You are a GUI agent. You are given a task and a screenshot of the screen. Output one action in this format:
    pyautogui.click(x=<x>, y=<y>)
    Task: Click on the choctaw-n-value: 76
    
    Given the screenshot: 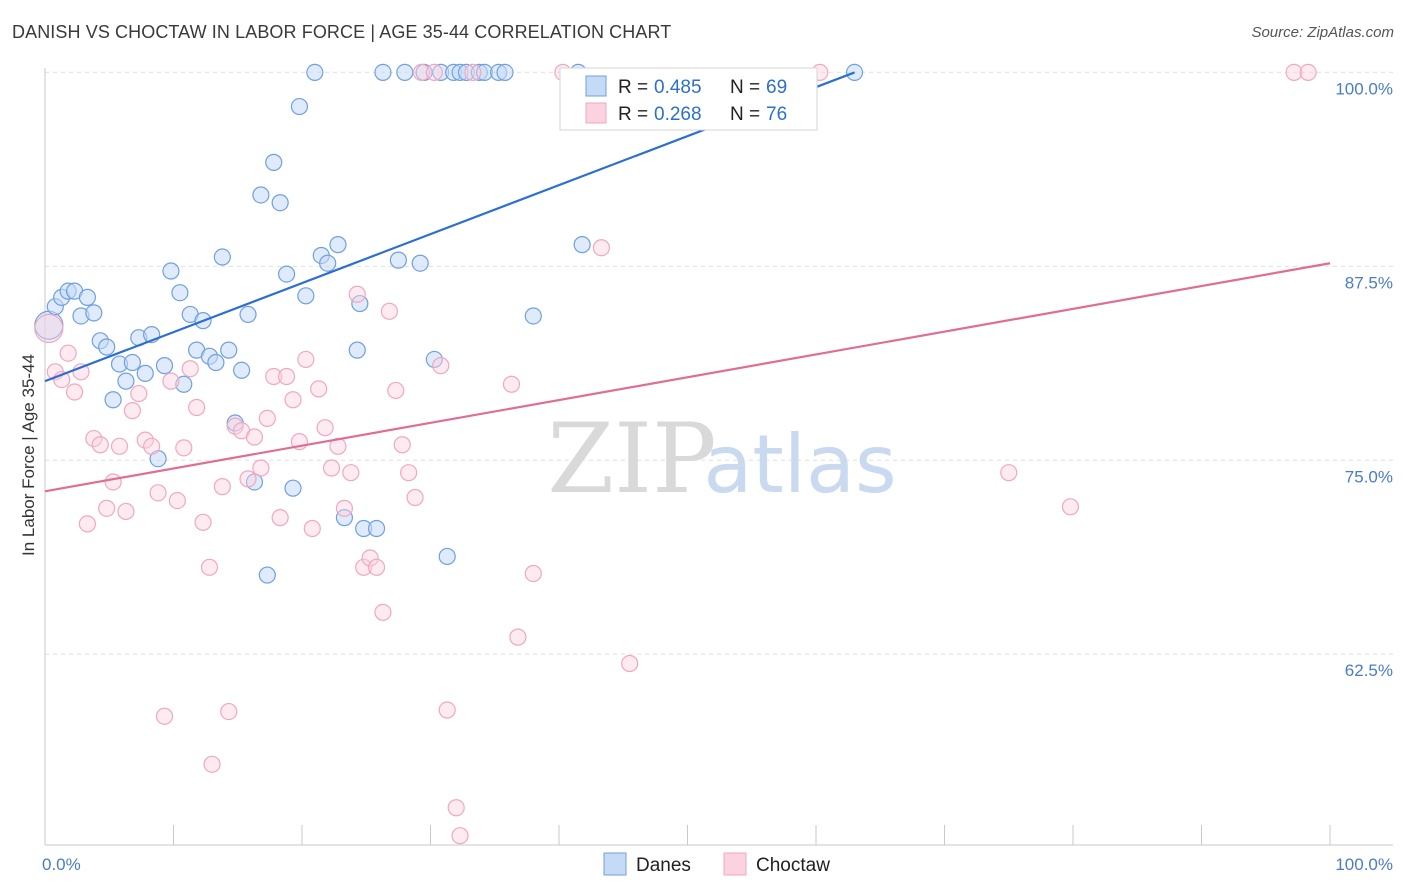 What is the action you would take?
    pyautogui.click(x=776, y=114)
    